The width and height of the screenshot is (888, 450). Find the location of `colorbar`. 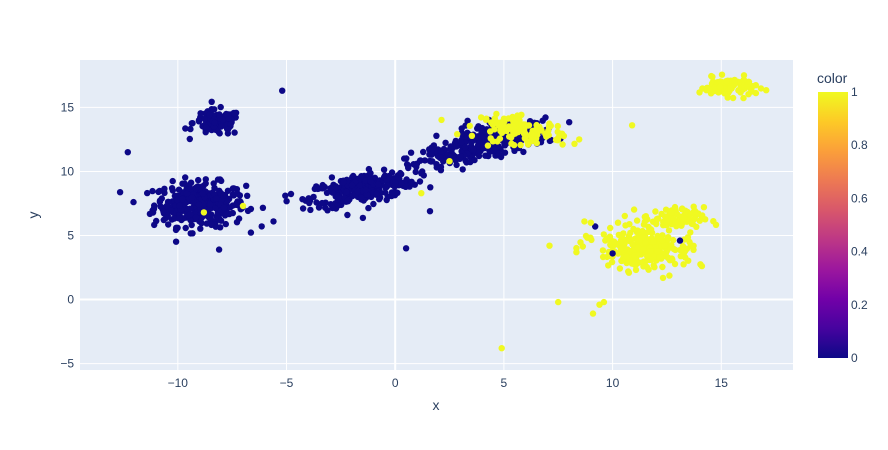

colorbar is located at coordinates (833, 225).